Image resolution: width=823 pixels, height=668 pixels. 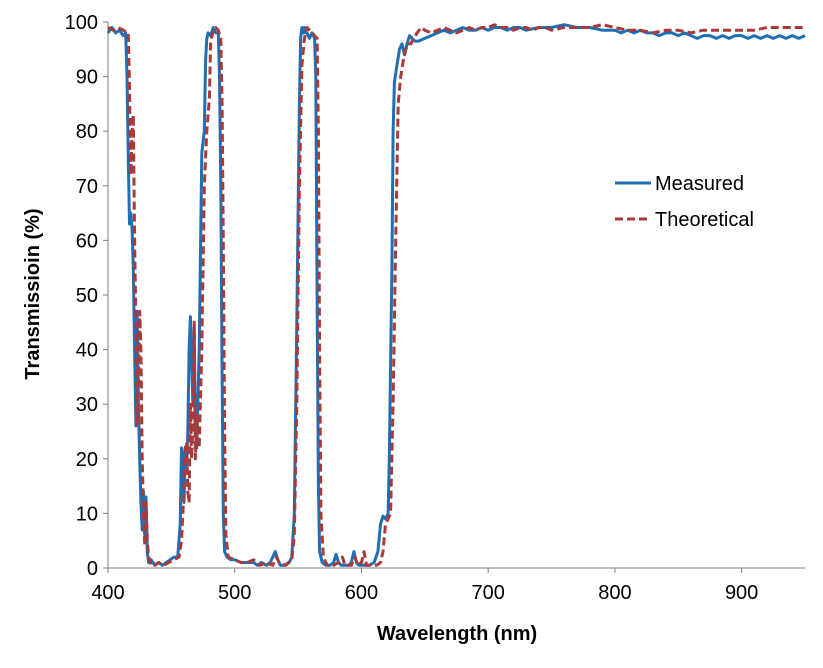 I want to click on x-tick-label: 900, so click(x=741, y=593).